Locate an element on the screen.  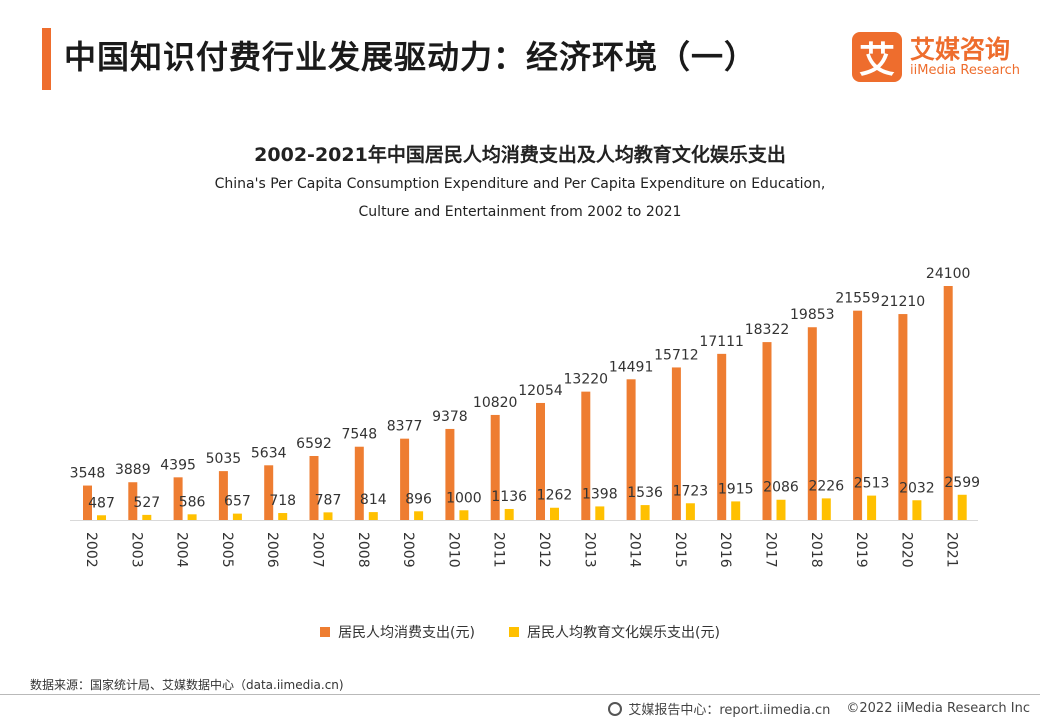
data-label-education: 814 is located at coordinates (373, 500).